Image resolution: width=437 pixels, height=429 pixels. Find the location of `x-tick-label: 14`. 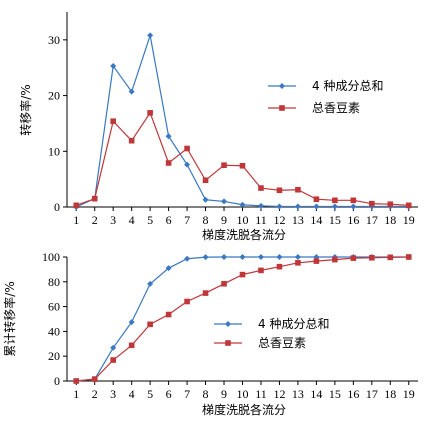

x-tick-label: 14 is located at coordinates (316, 394).